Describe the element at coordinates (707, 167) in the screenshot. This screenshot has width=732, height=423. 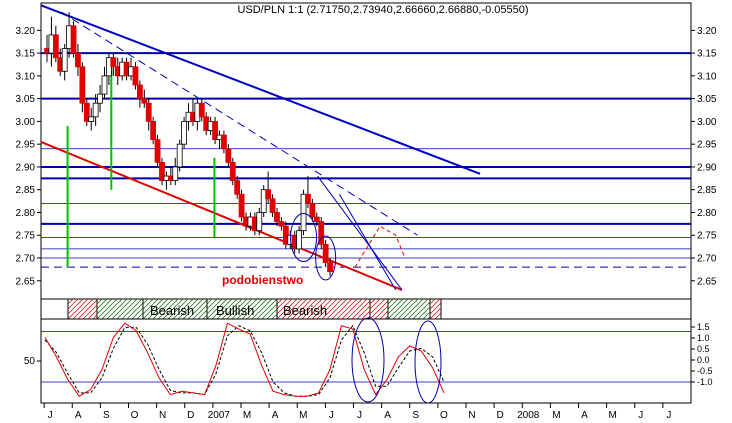
I see `y-tick-label-right: 2.90` at that location.